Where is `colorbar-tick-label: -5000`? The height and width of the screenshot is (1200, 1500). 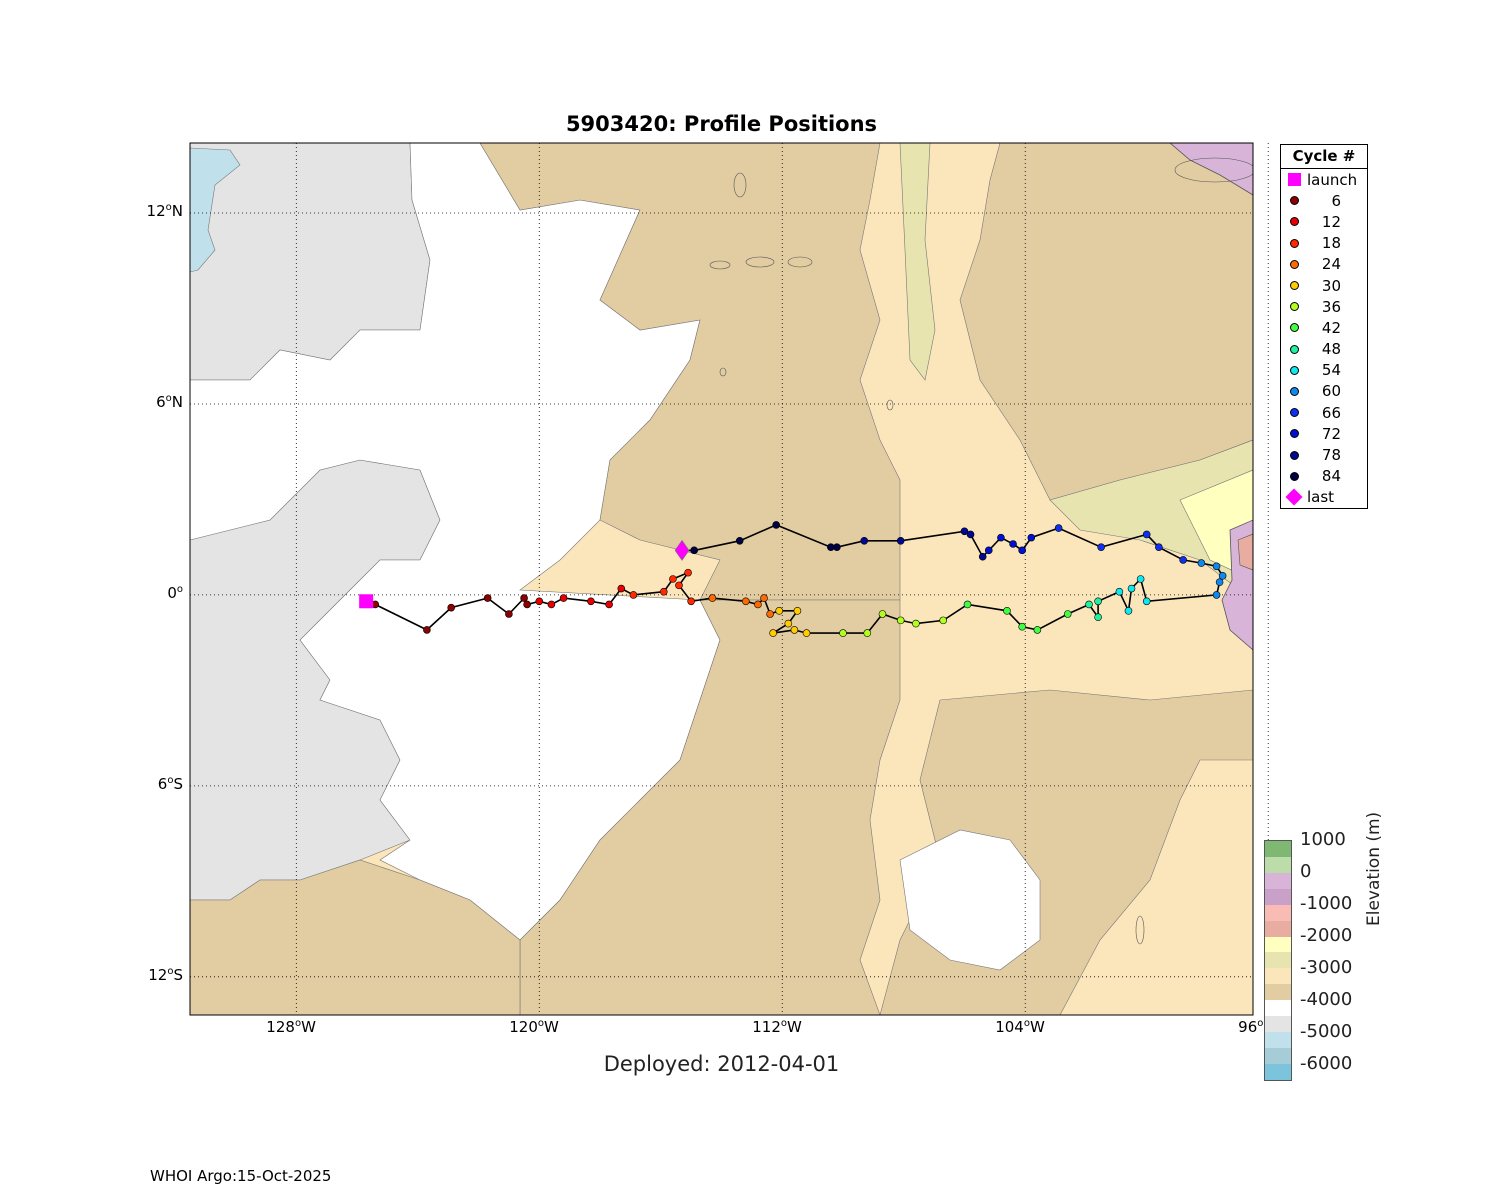 colorbar-tick-label: -5000 is located at coordinates (1326, 1031).